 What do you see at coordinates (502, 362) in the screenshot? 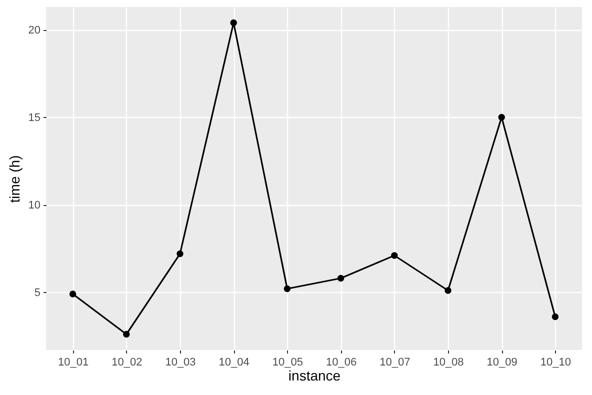
I see `x-tick-label: 10_09` at bounding box center [502, 362].